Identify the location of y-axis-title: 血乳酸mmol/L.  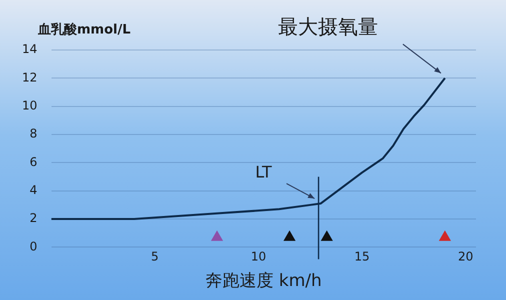
(84, 29).